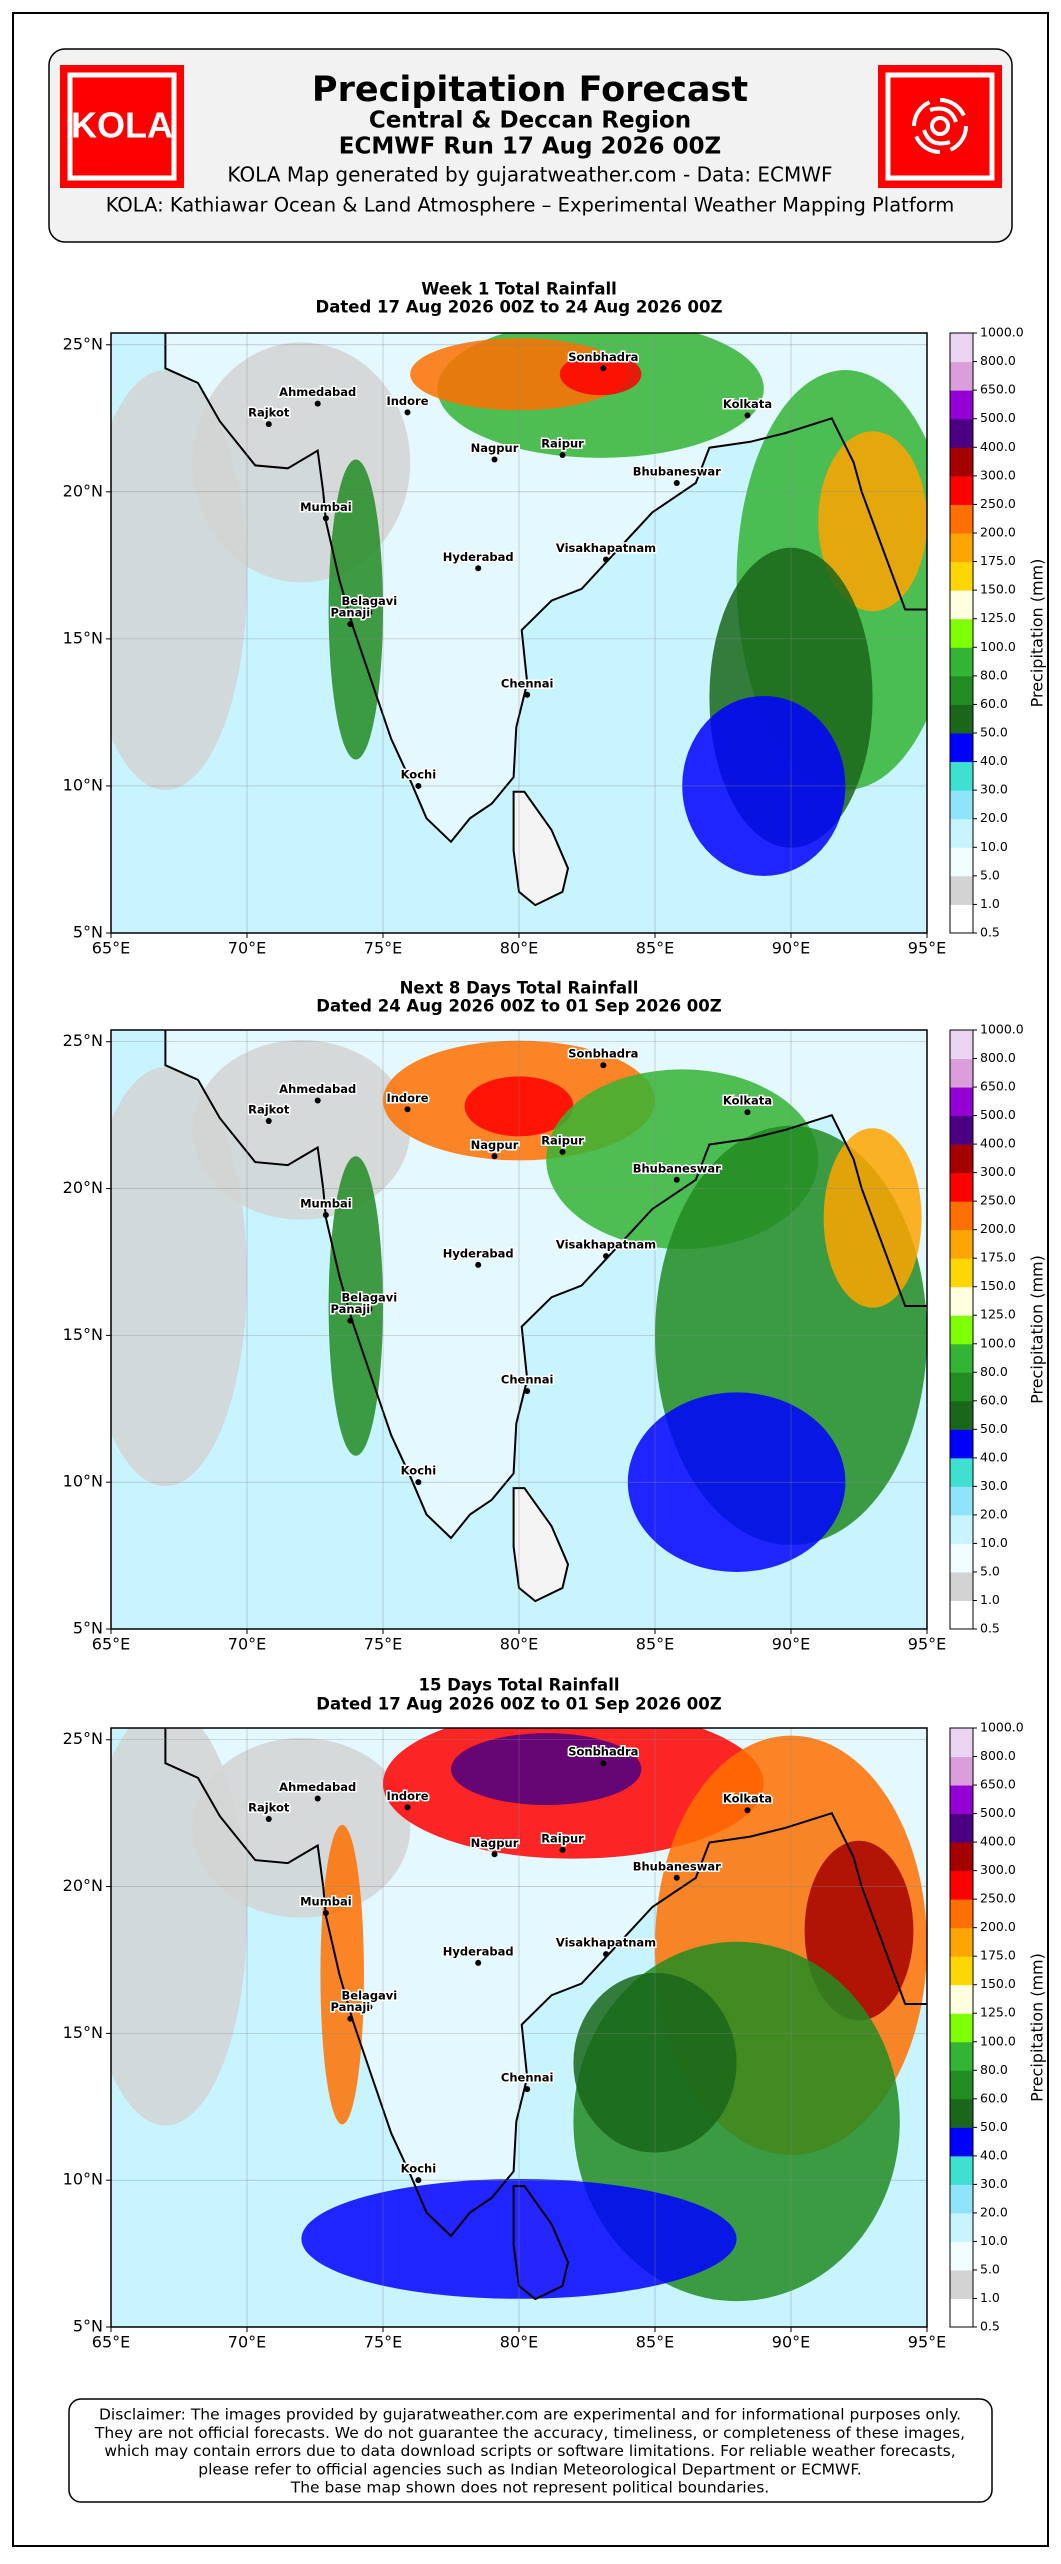  Describe the element at coordinates (940, 126) in the screenshot. I see `logo-right` at that location.